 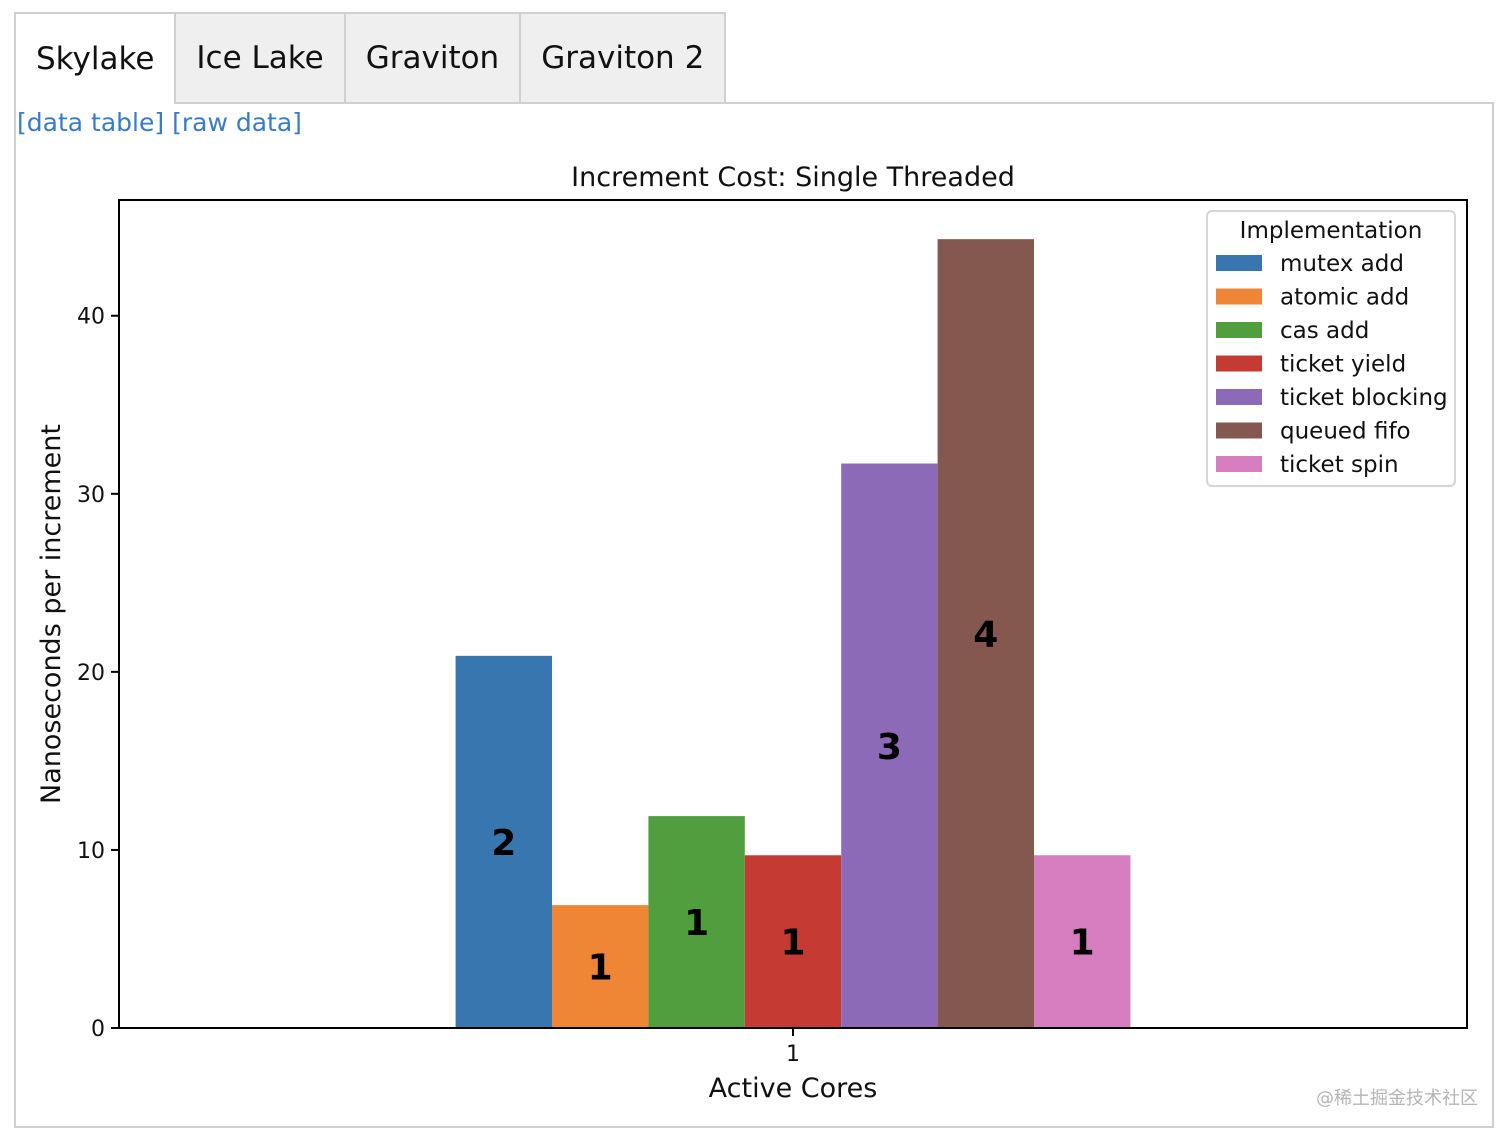 I want to click on legend-box, so click(x=1331, y=348).